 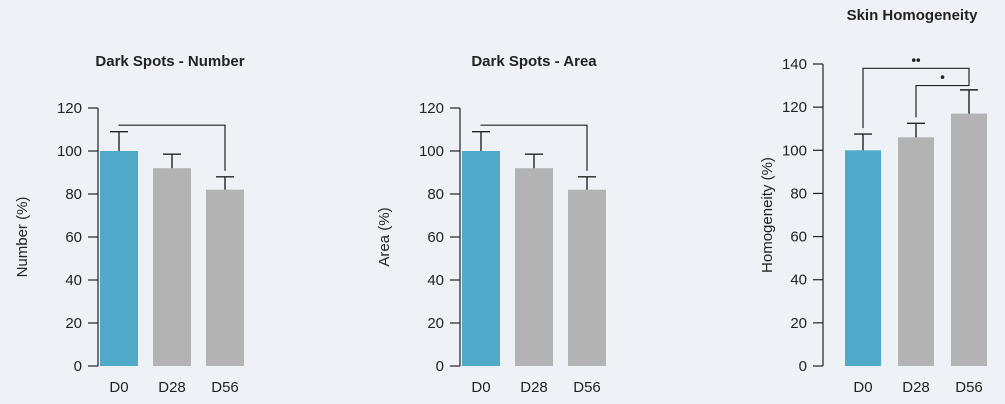 I want to click on significance-label: ••, so click(x=916, y=59).